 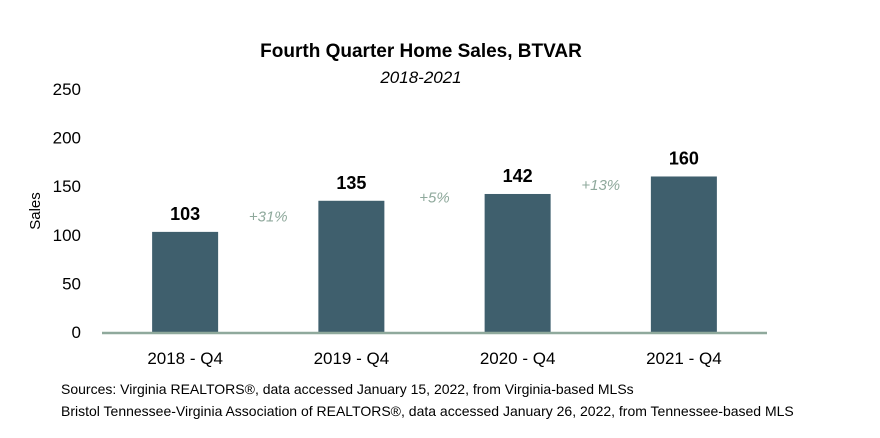 I want to click on category-labels: 2018 - Q4 2019 - Q4 2020 - Q4 2021 - Q4, so click(x=434, y=358).